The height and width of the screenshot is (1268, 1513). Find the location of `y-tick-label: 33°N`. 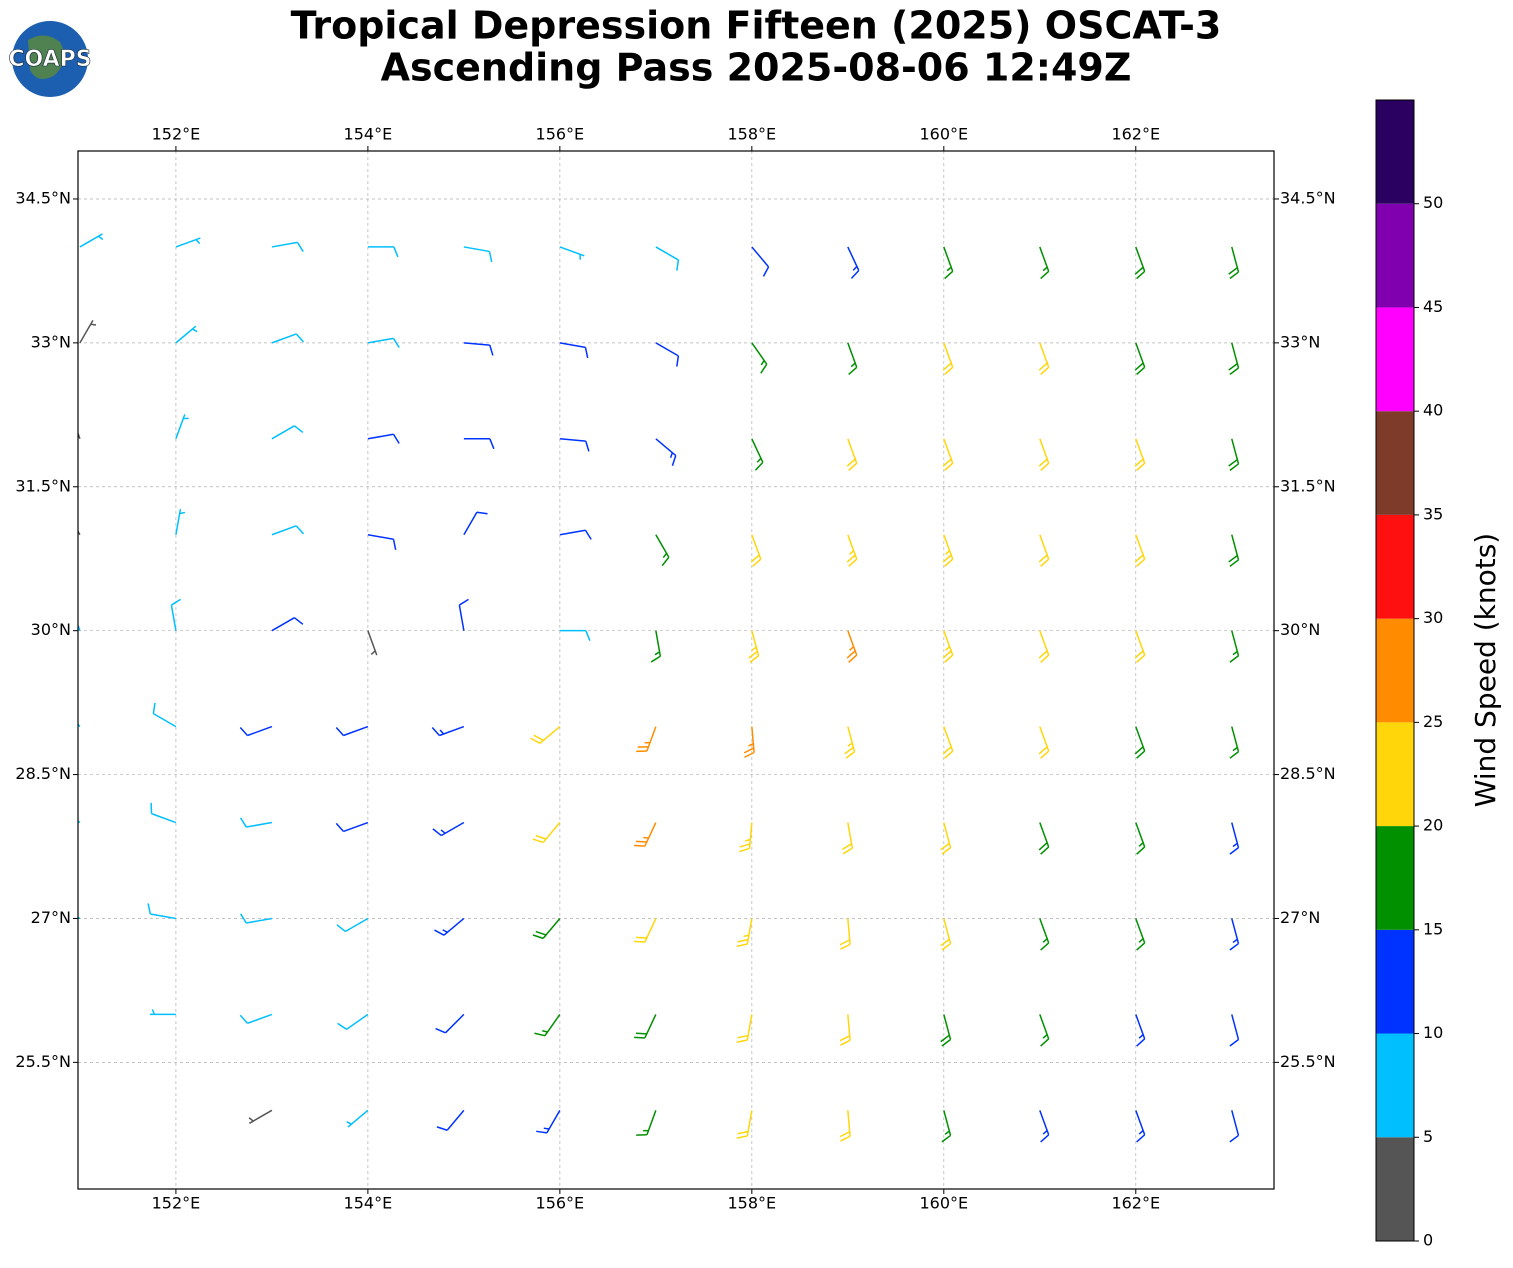

y-tick-label: 33°N is located at coordinates (1300, 341).